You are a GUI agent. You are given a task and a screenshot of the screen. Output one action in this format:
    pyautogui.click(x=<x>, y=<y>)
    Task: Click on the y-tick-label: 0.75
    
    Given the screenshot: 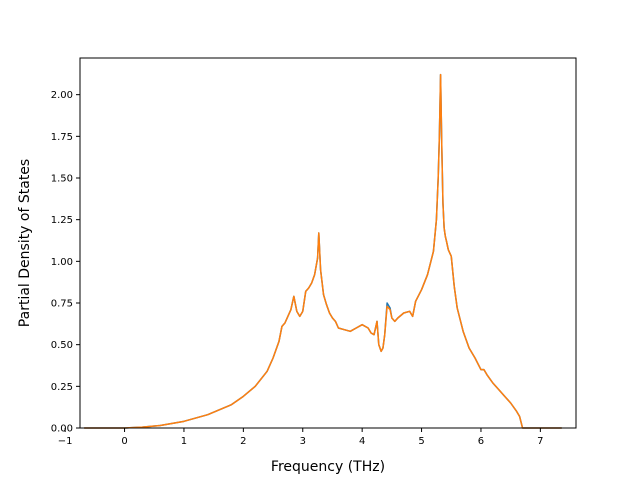 What is the action you would take?
    pyautogui.click(x=62, y=304)
    